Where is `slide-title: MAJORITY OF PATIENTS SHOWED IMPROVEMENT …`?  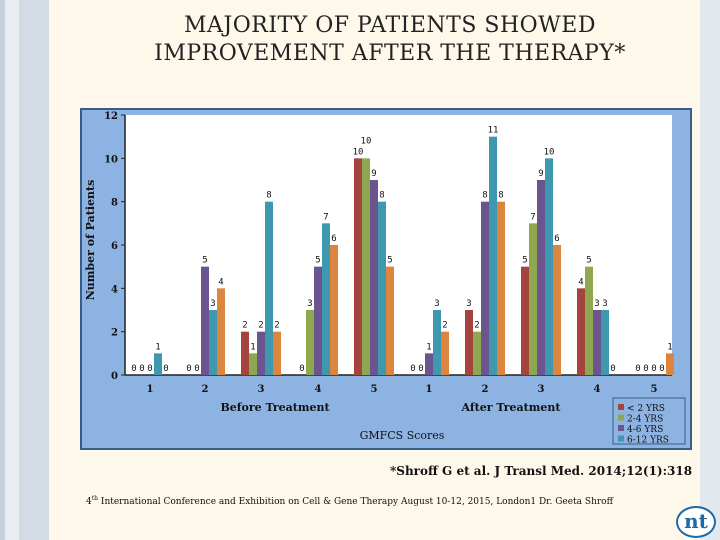
slide-title: MAJORITY OF PATIENTS SHOWED IMPROVEMENT … is located at coordinates (390, 40).